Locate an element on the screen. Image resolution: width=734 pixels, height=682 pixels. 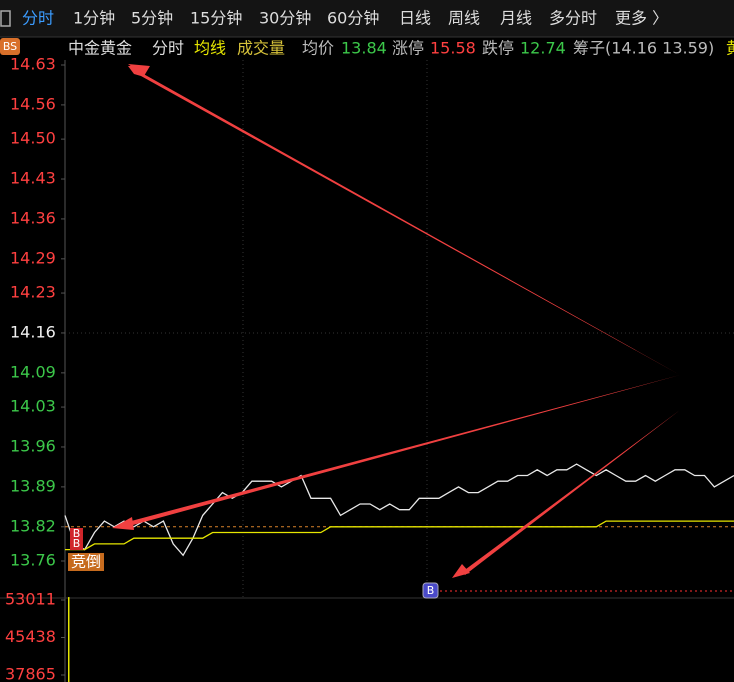
y-tick-label: 13.82 is located at coordinates (33, 525).